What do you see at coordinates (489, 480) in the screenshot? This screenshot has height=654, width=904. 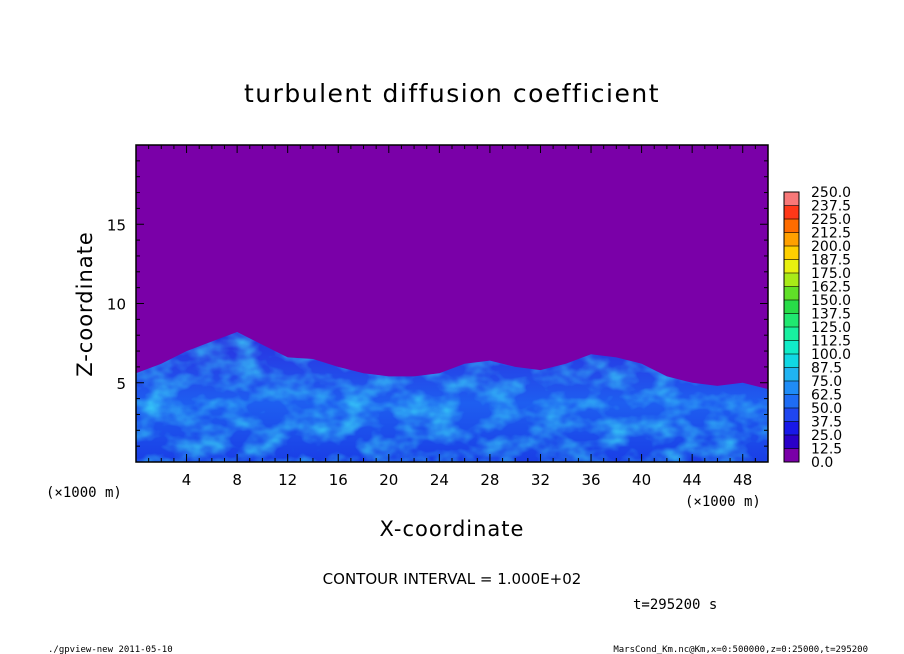 I see `x-tick-label: 28` at bounding box center [489, 480].